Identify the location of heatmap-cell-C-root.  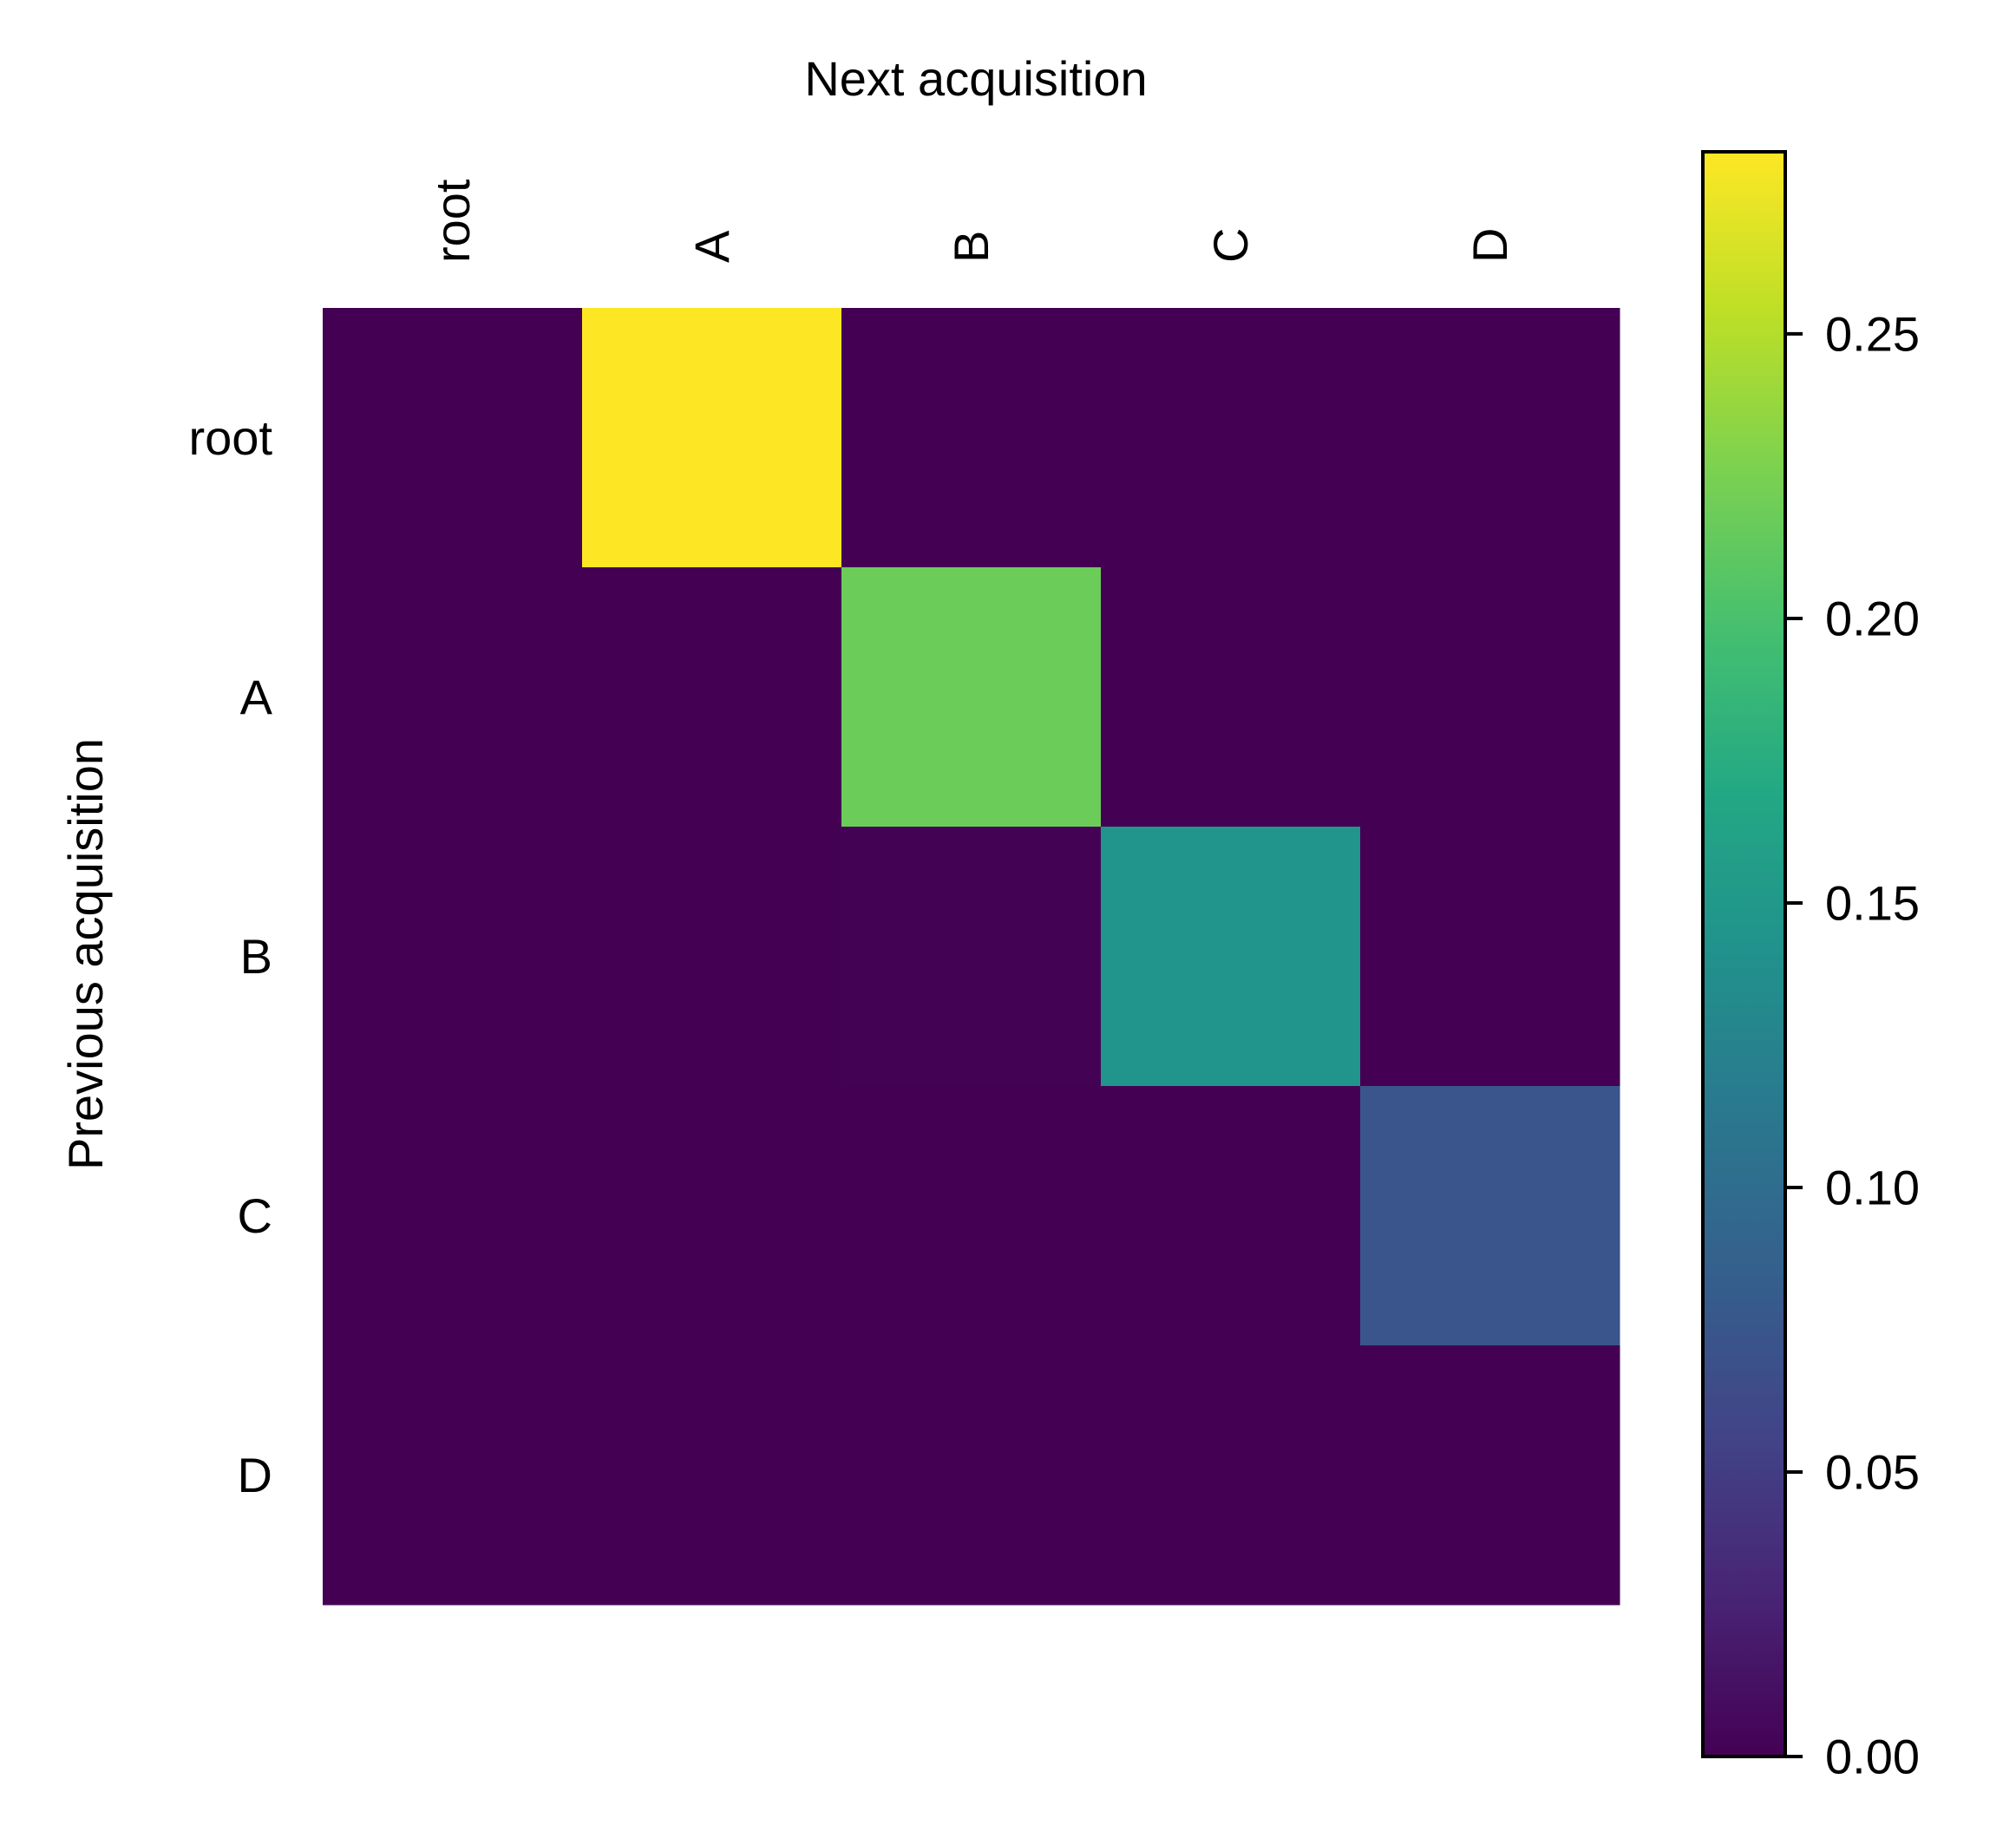
(453, 1216).